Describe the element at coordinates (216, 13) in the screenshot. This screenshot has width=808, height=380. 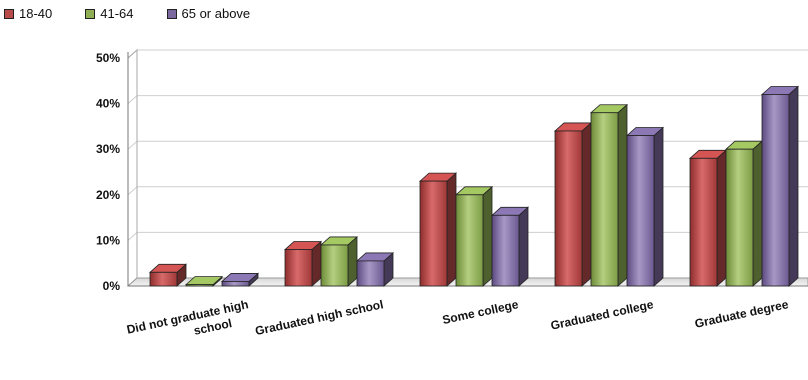
I see `legend-label-65-plus: 65 or above` at that location.